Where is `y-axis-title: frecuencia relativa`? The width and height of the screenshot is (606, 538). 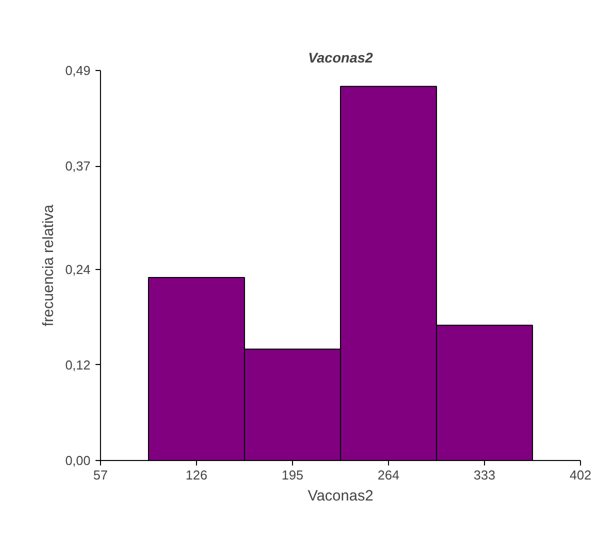 y-axis-title: frecuencia relativa is located at coordinates (49, 265).